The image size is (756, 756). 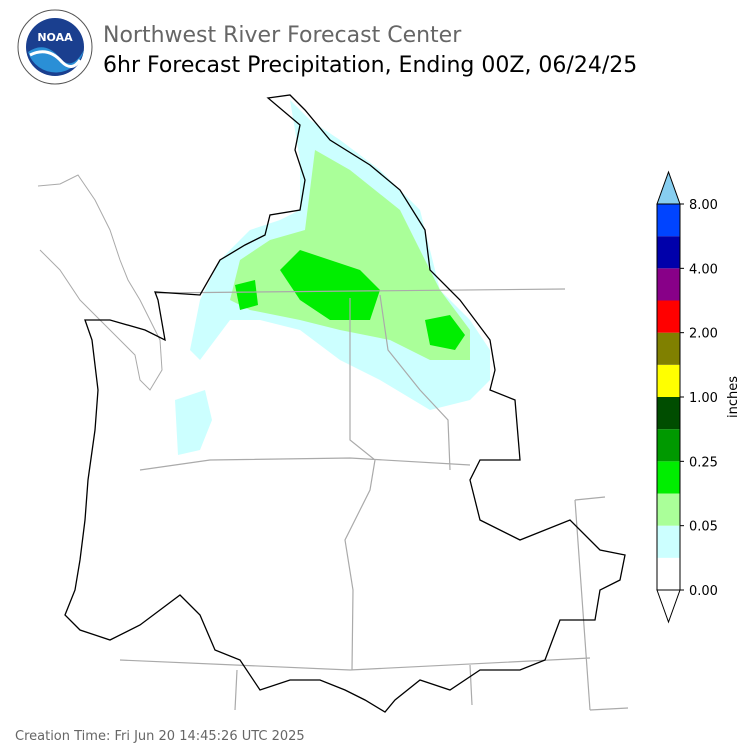 I want to click on colorbar-under, so click(x=668, y=606).